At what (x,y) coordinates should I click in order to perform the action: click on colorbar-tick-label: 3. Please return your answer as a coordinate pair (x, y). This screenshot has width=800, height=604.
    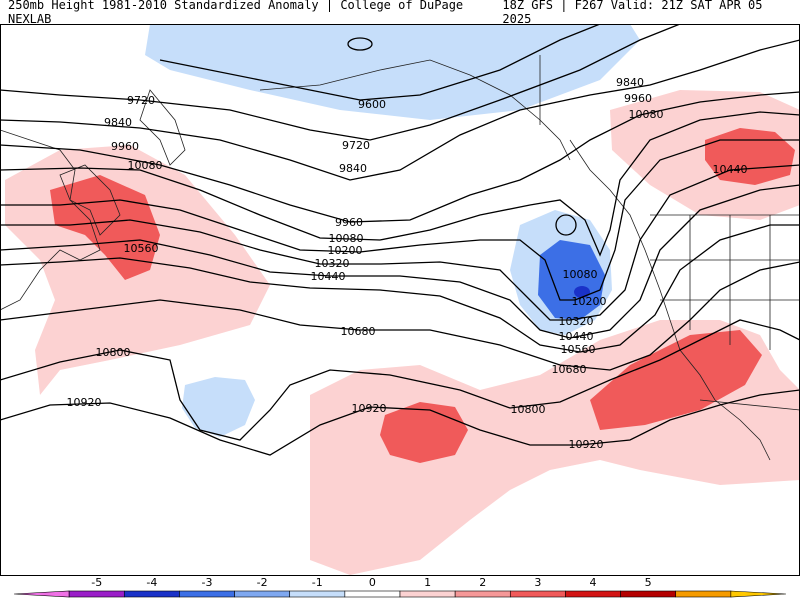
    Looking at the image, I should click on (537, 582).